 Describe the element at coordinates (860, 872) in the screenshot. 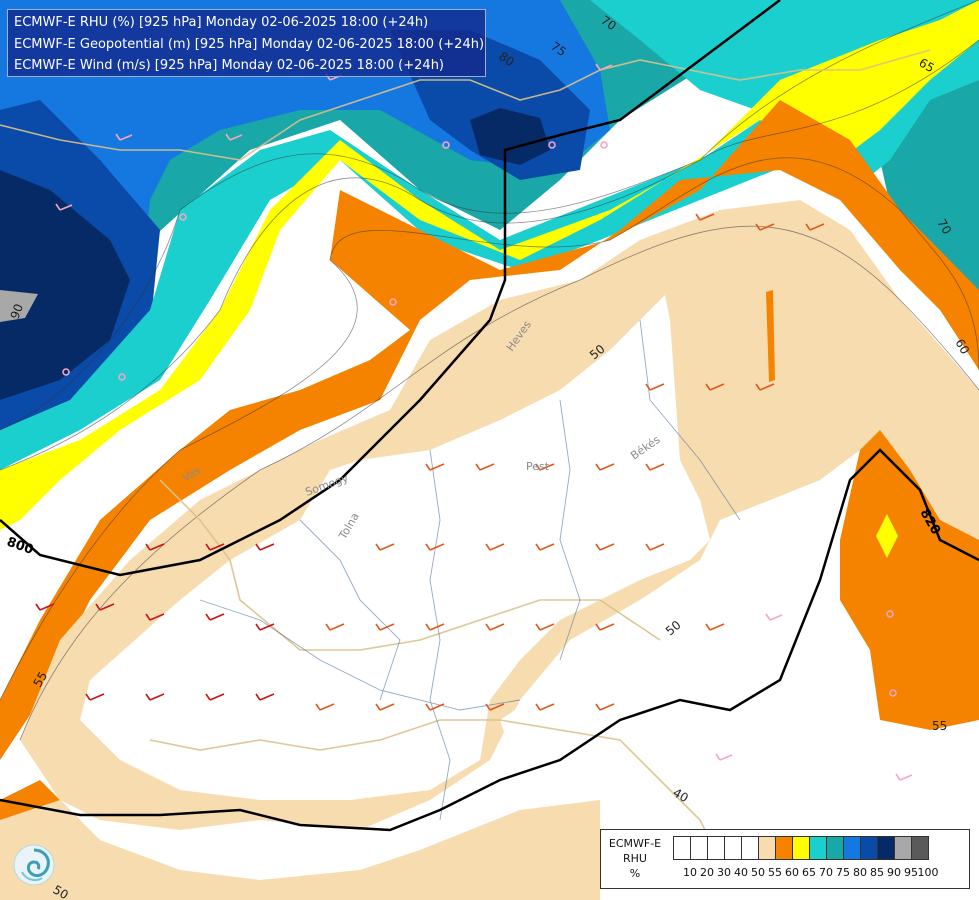

I see `legend-tick: 80` at that location.